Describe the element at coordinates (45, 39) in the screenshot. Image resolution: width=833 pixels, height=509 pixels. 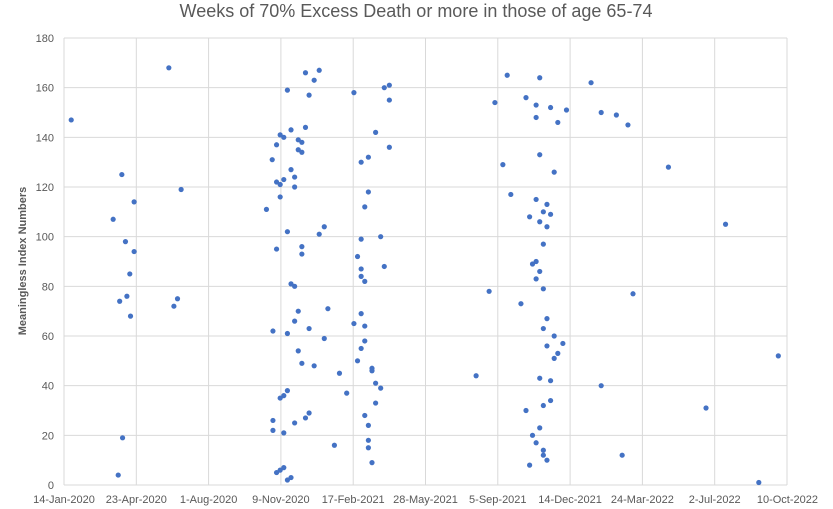
I see `y-tick-label: 180` at that location.